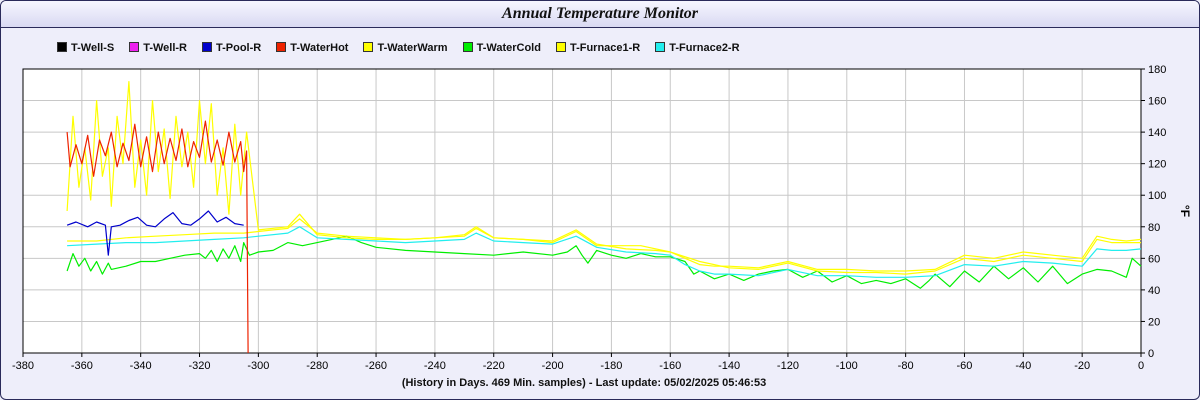 The height and width of the screenshot is (400, 1200). What do you see at coordinates (906, 366) in the screenshot?
I see `x-tick-label: -80` at bounding box center [906, 366].